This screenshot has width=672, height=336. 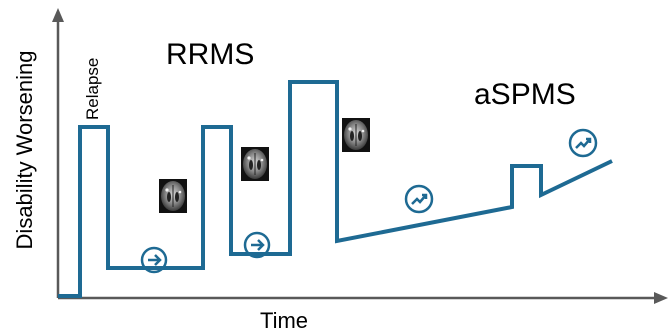 I want to click on relapse-label: Relapse, so click(x=92, y=89).